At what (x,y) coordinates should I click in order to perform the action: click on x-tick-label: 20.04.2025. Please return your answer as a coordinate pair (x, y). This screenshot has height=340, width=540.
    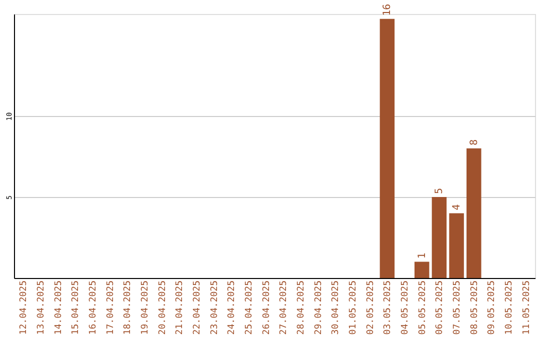
    Looking at the image, I should click on (163, 307).